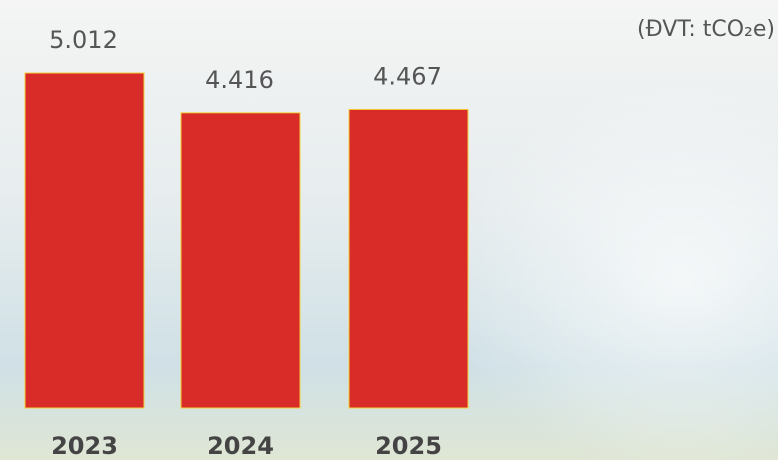 This screenshot has height=460, width=778. What do you see at coordinates (239, 80) in the screenshot?
I see `value-label: 4.416` at bounding box center [239, 80].